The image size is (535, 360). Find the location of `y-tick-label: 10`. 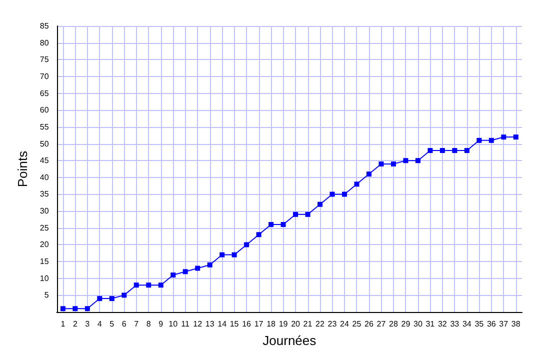

y-tick-label: 10 is located at coordinates (45, 278).